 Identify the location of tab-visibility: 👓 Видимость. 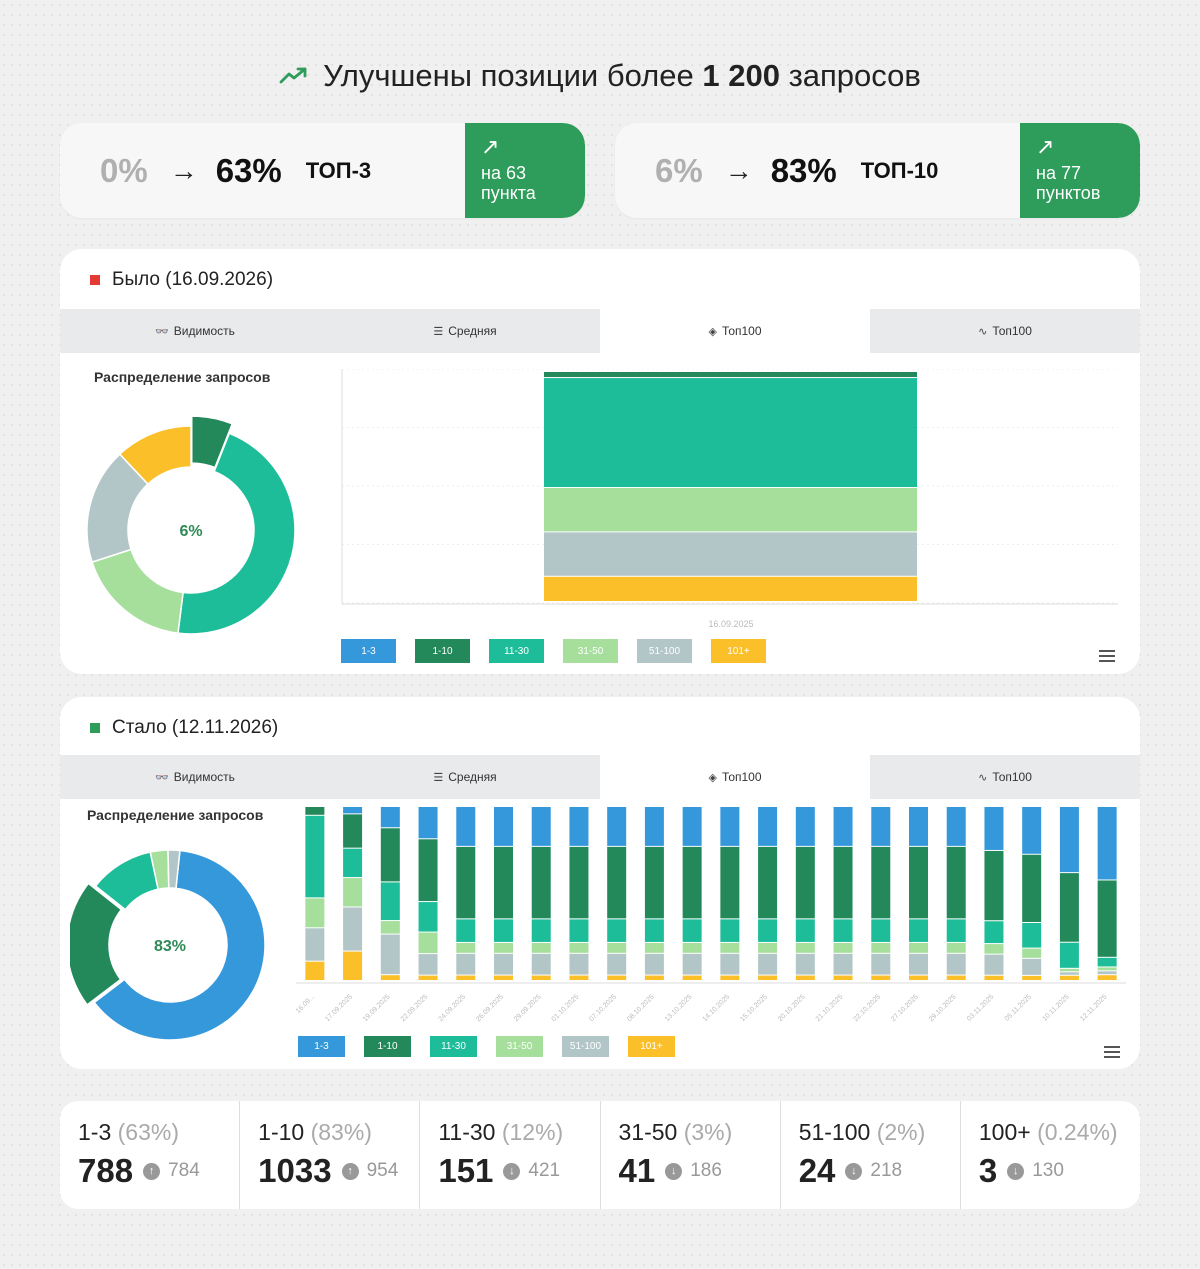
(195, 331).